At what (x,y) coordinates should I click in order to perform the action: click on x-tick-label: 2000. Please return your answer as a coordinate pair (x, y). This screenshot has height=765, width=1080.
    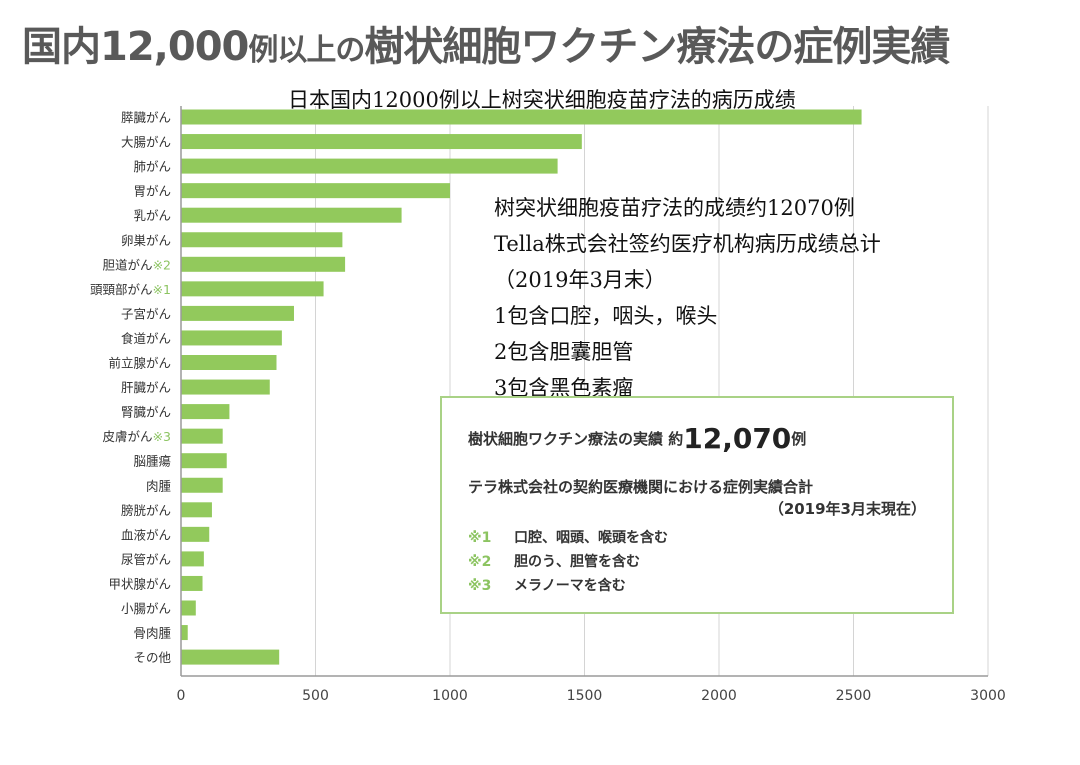
    Looking at the image, I should click on (719, 696).